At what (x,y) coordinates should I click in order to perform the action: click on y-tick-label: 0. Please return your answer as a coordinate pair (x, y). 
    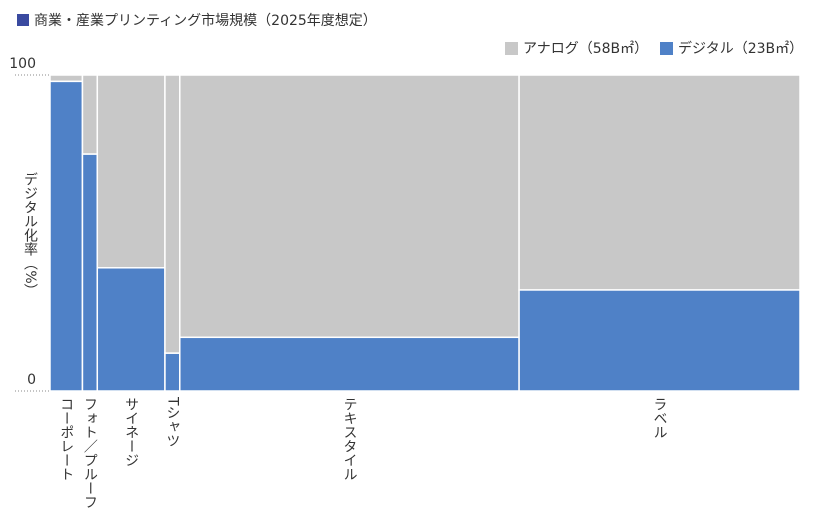
    Looking at the image, I should click on (31, 380).